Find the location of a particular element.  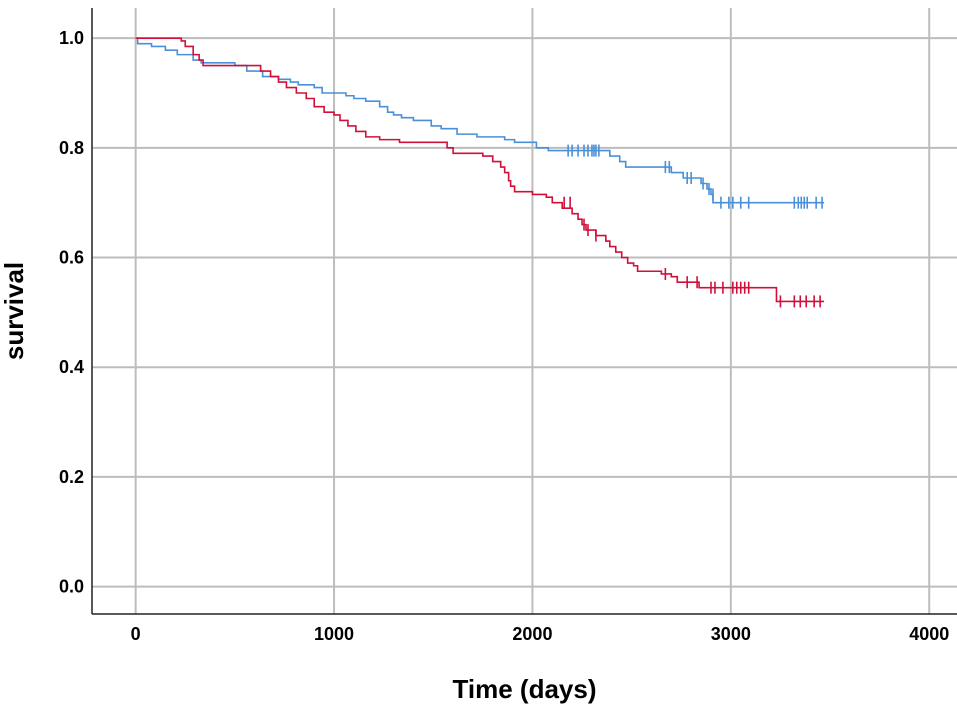

y-tick-label: 0.8 is located at coordinates (71, 148).